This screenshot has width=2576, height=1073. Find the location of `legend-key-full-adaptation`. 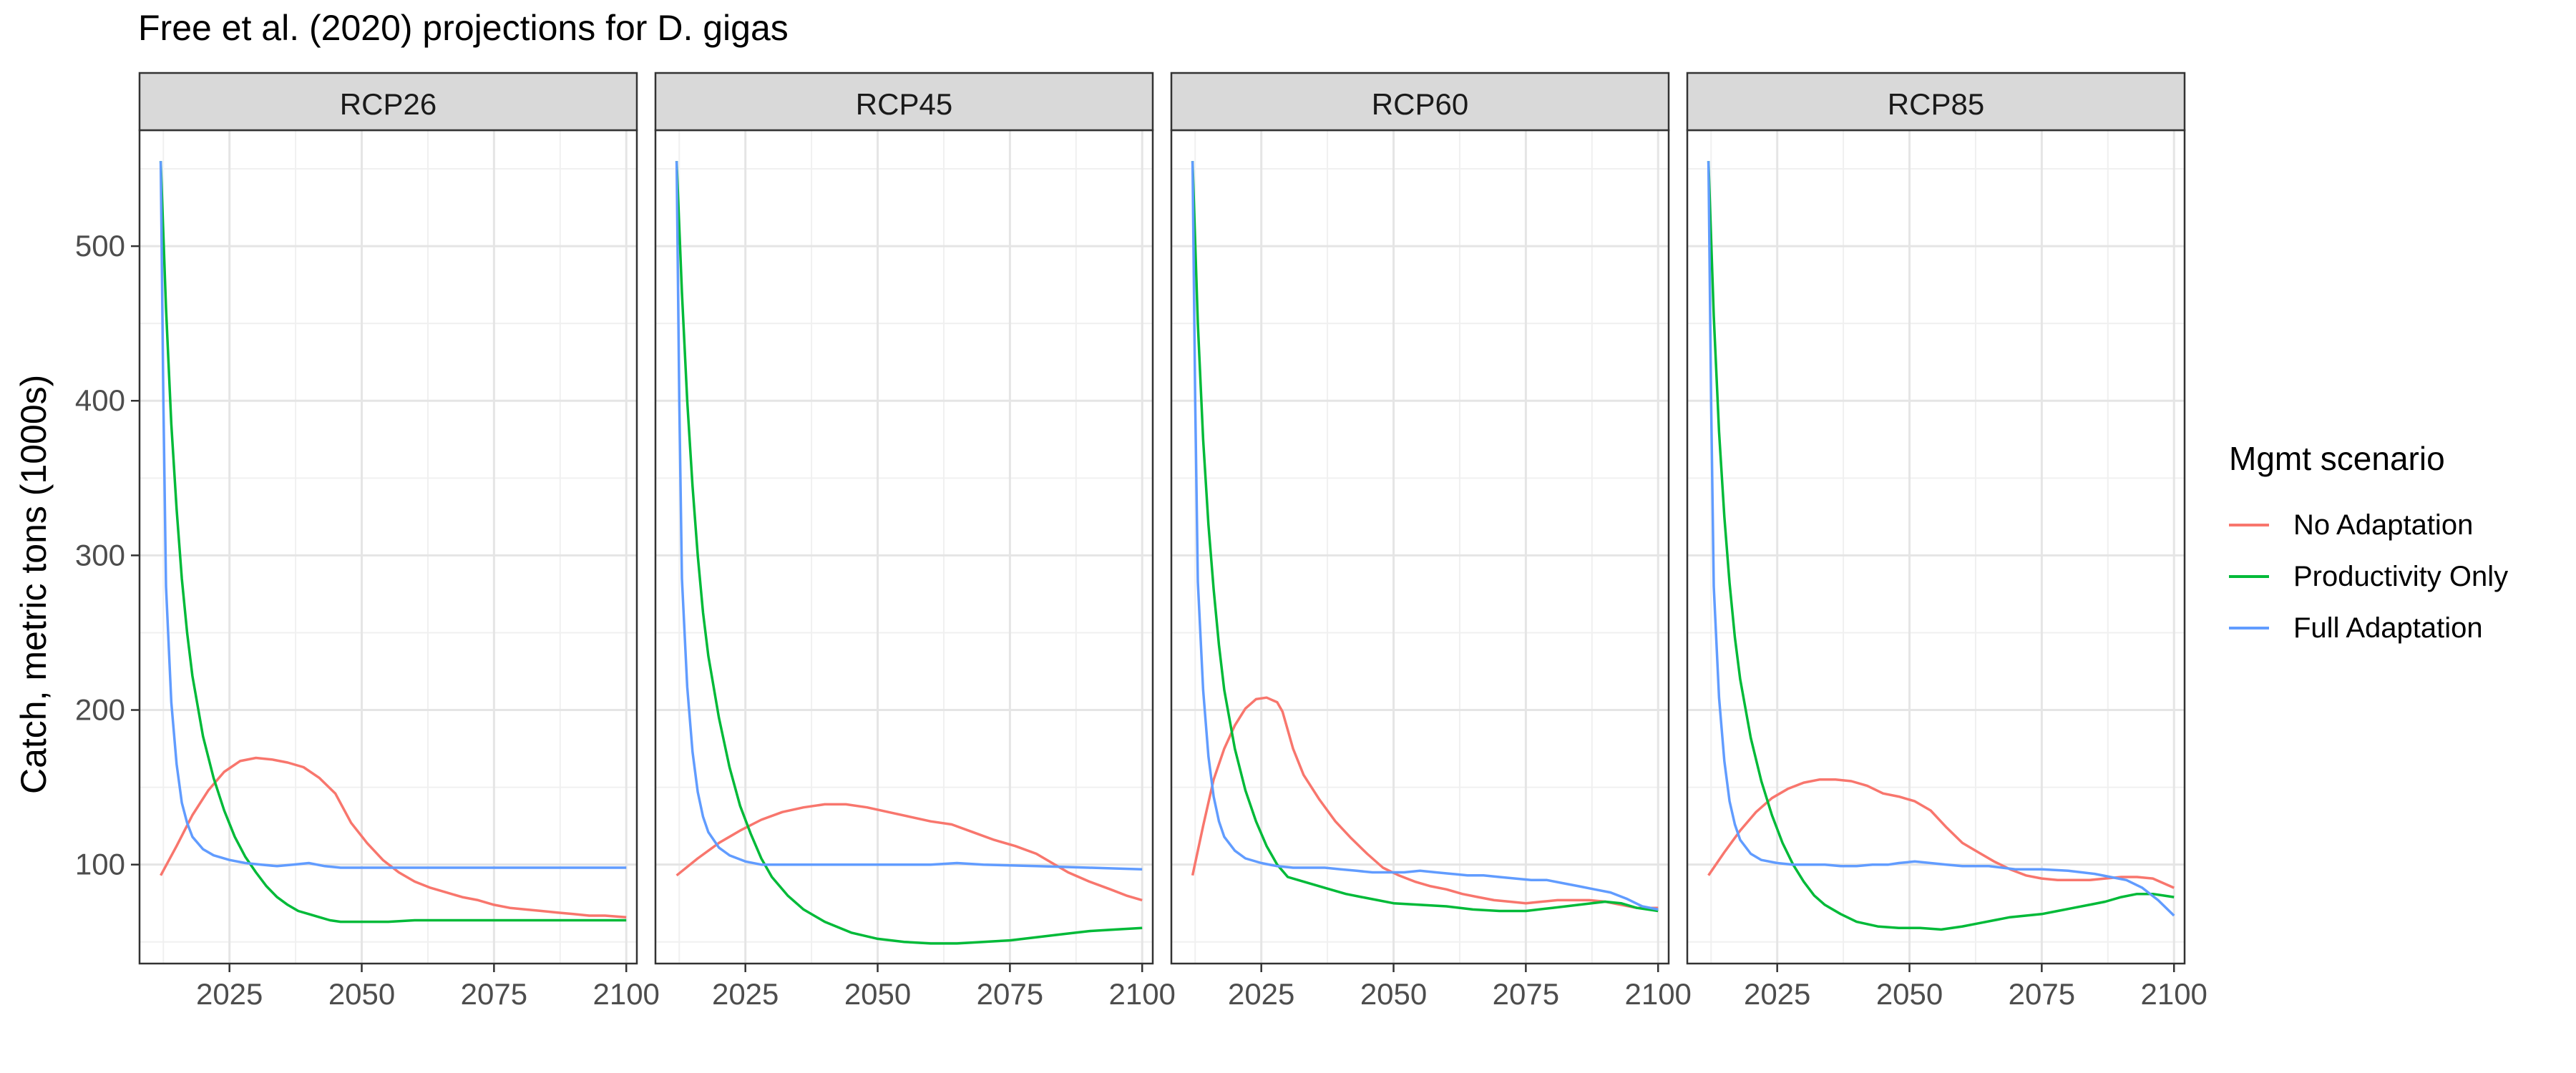

legend-key-full-adaptation is located at coordinates (2249, 628).